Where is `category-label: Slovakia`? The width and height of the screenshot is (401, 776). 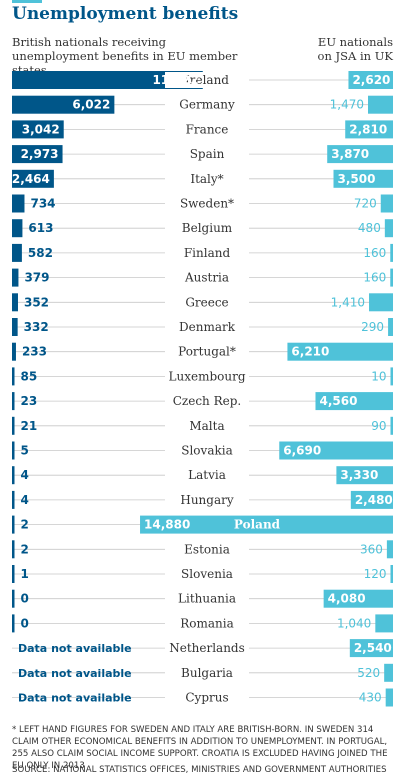
category-label: Slovakia is located at coordinates (206, 451).